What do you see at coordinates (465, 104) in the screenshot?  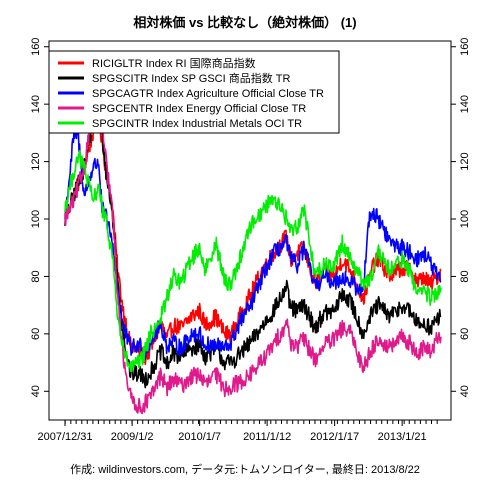 I see `y-tick-label-right: 140` at bounding box center [465, 104].